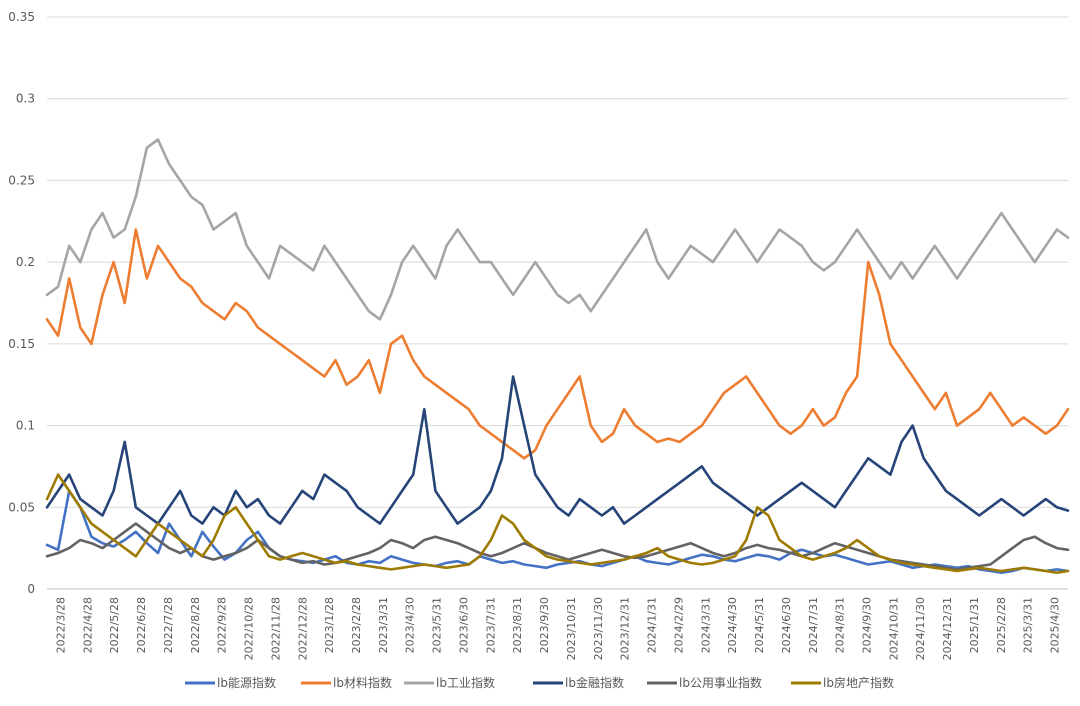 This screenshot has height=706, width=1080. I want to click on x-tick-label: 2024/2/29, so click(678, 625).